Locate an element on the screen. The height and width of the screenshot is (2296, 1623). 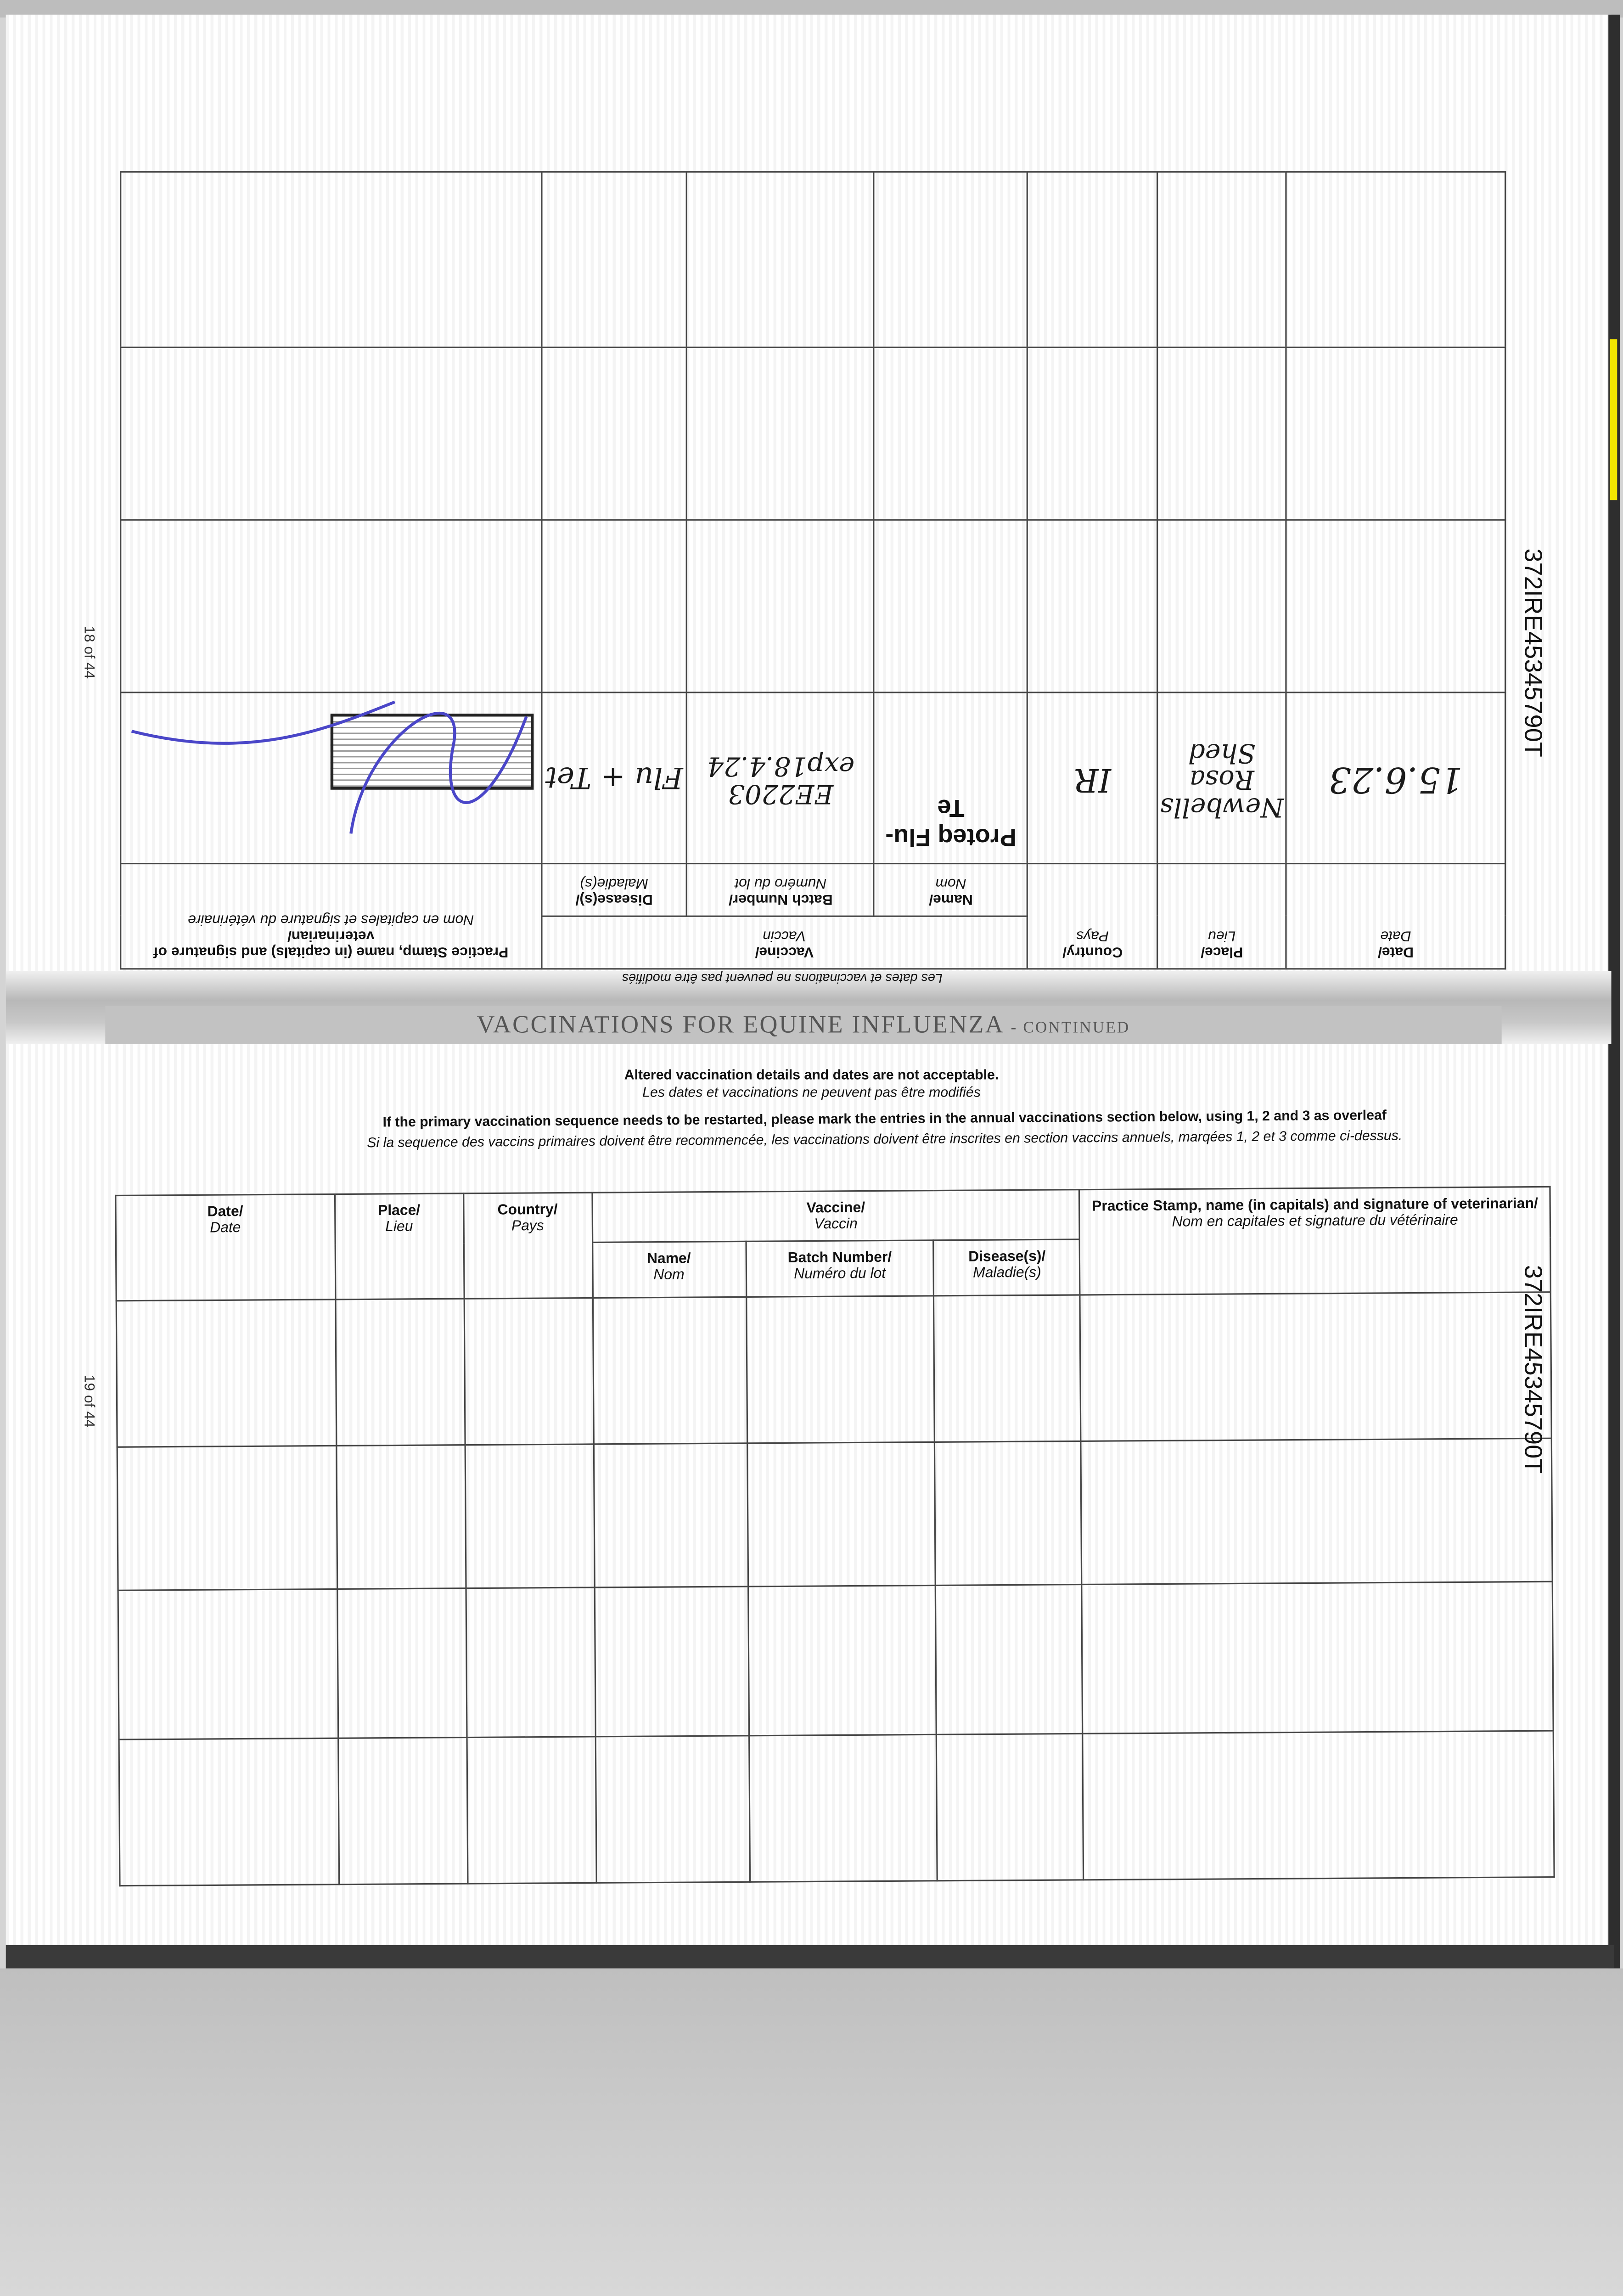
passport-id-upper: 372IRE45345790T is located at coordinates (1533, 652).